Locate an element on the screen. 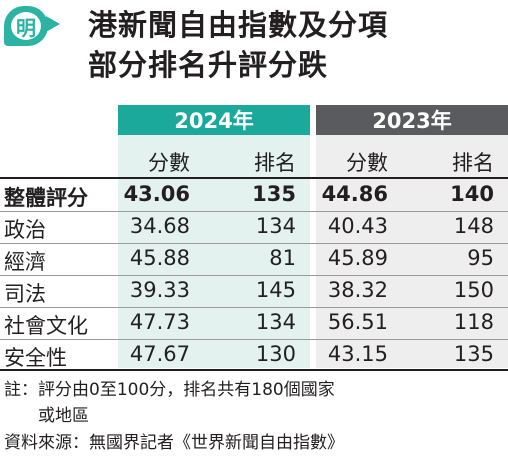  score-2024: 47.67 is located at coordinates (159, 354).